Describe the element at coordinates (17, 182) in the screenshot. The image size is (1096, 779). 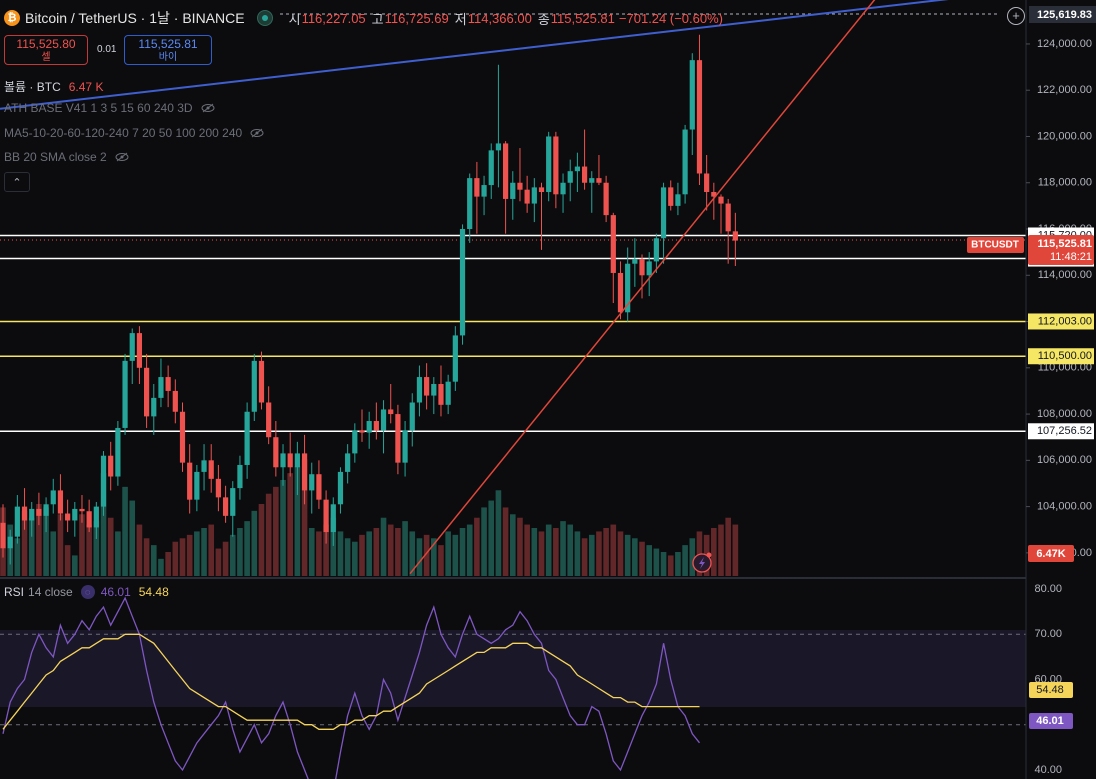
I see `collapse-legend-button: ⌃` at that location.